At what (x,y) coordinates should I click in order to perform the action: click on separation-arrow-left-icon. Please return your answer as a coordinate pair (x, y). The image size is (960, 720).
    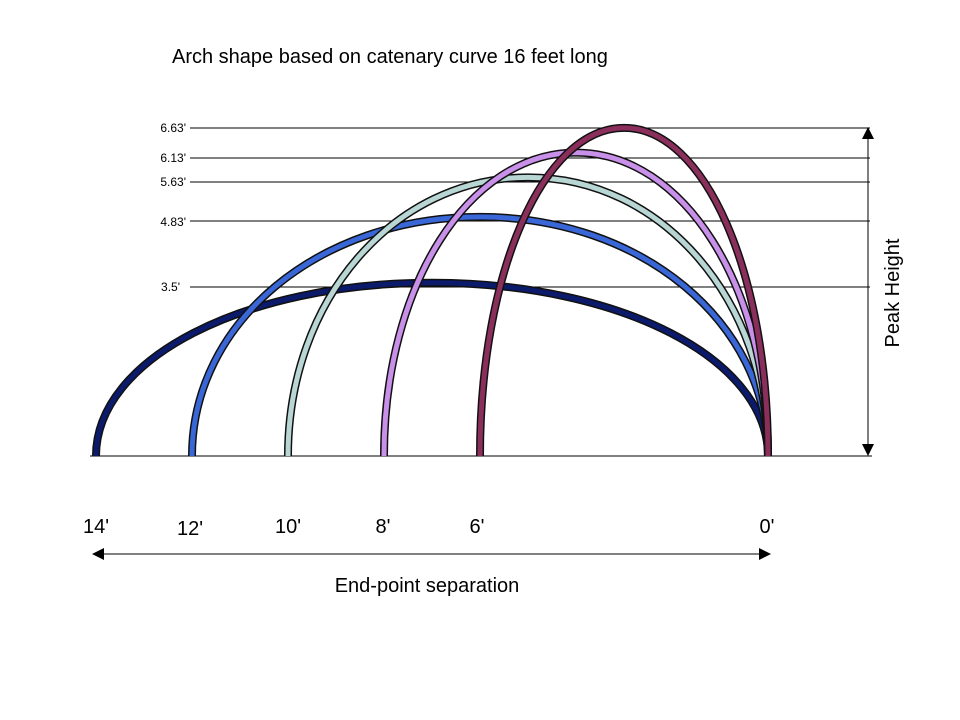
    Looking at the image, I should click on (98, 554).